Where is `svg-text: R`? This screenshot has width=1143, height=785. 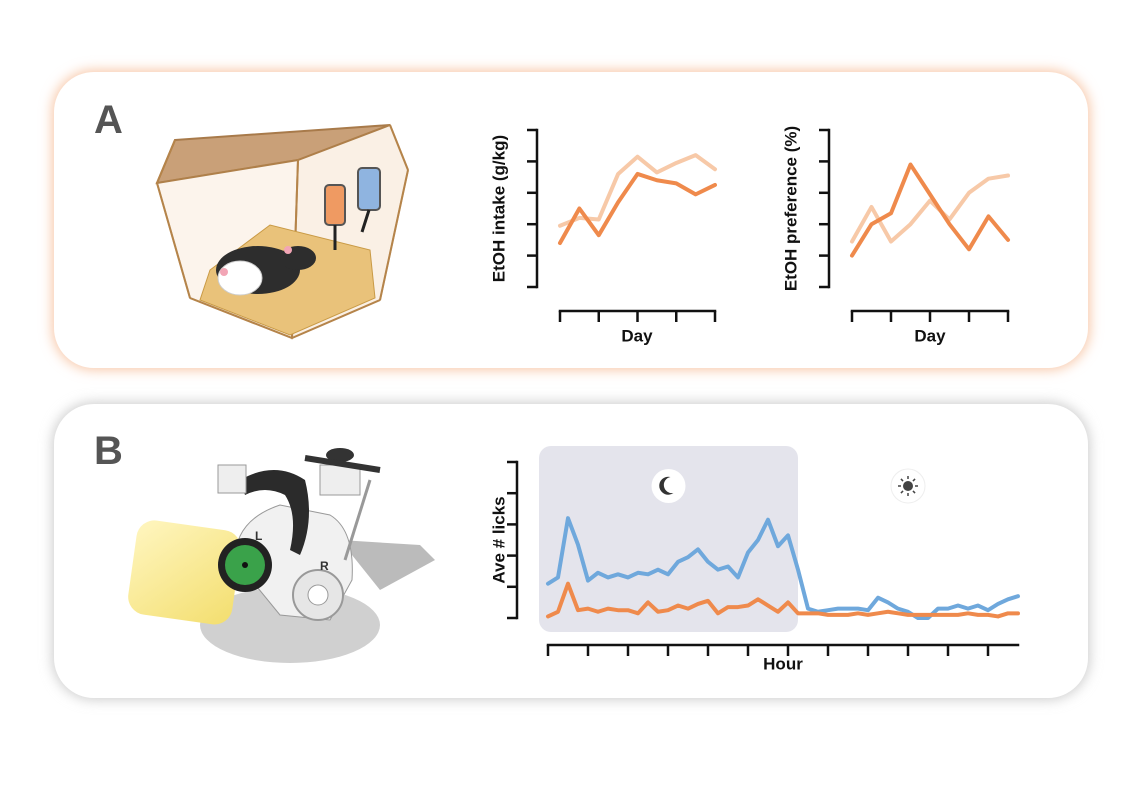 svg-text: R is located at coordinates (324, 566).